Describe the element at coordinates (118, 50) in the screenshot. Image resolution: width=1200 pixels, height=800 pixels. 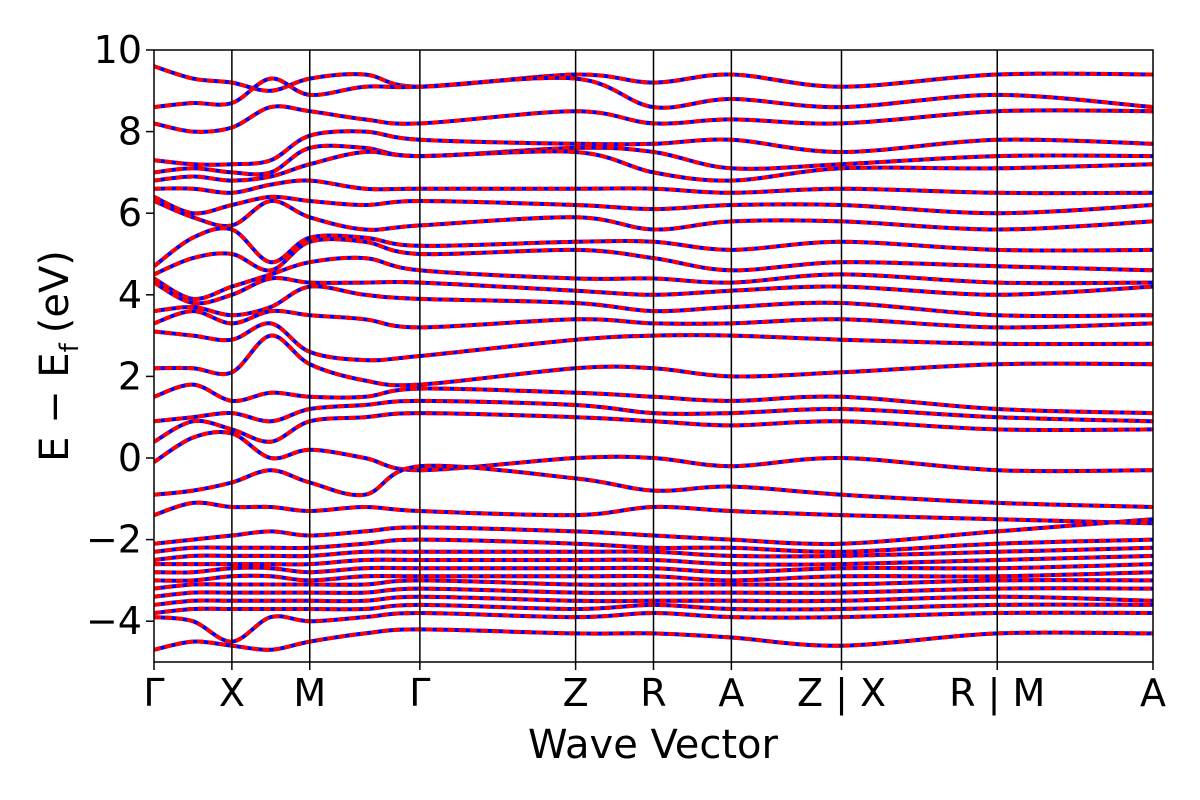
I see `y-tick-label: 10` at that location.